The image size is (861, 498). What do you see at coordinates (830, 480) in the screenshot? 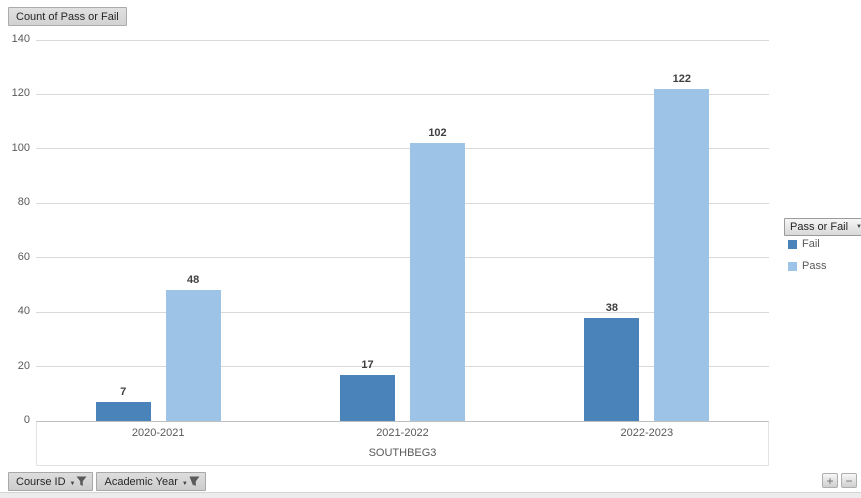
I see `zoom-in-button: +` at bounding box center [830, 480].